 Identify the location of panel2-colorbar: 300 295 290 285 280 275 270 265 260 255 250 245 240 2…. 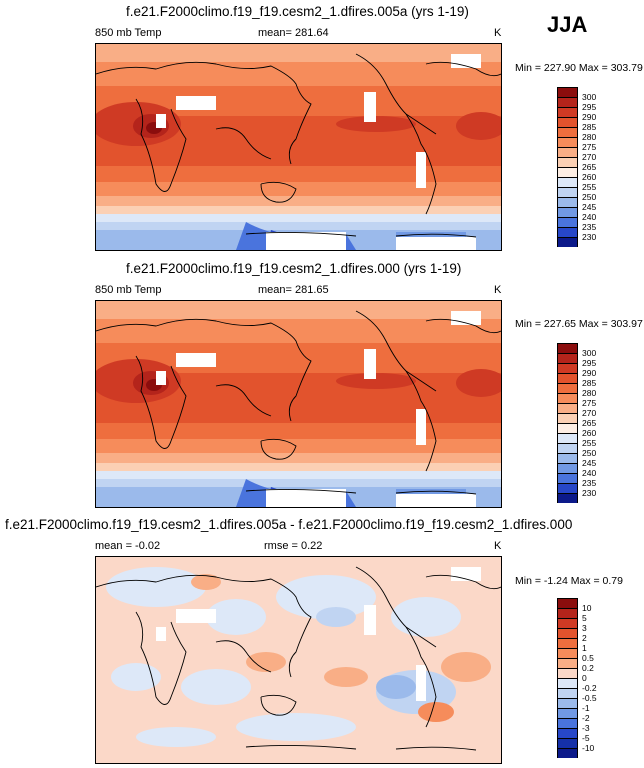
(576, 423).